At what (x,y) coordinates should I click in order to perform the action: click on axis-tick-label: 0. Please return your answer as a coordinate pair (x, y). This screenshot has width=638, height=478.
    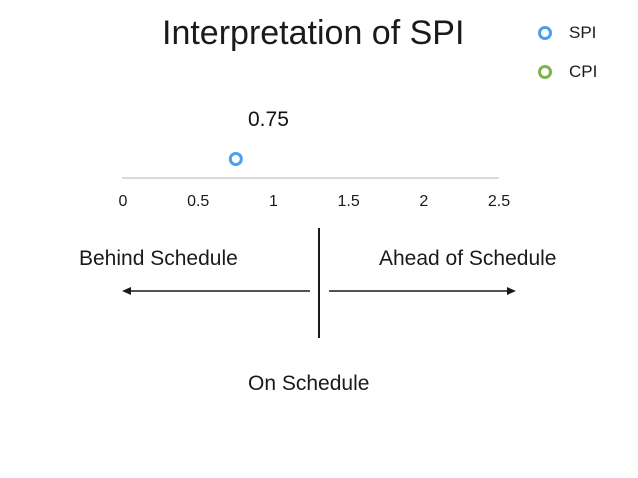
    Looking at the image, I should click on (123, 201).